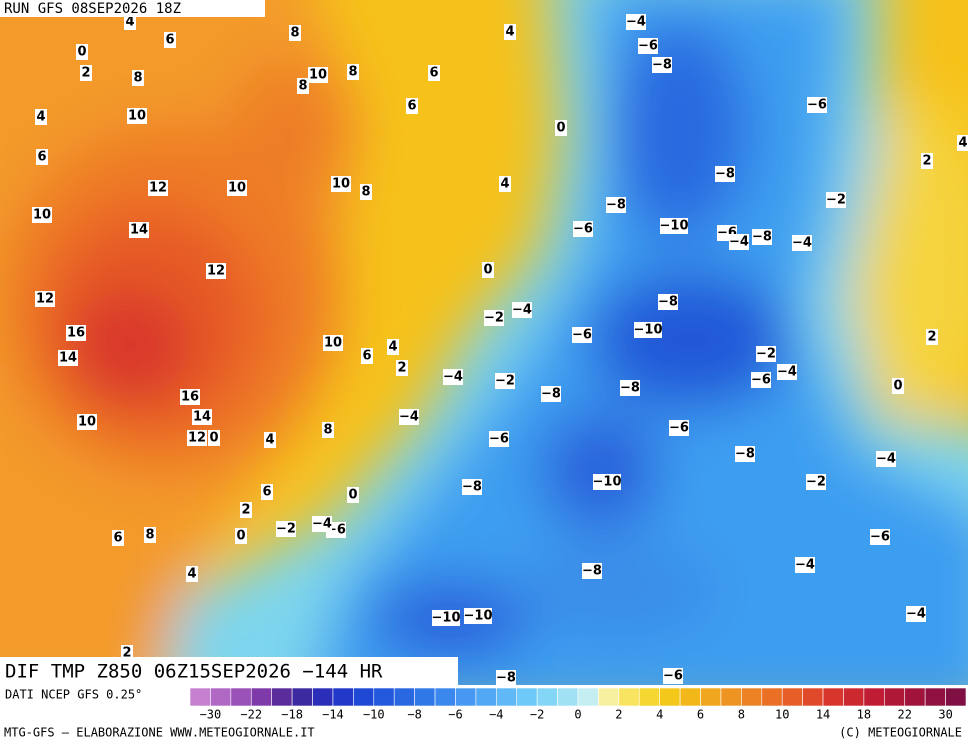 This screenshot has height=745, width=968. Describe the element at coordinates (216, 271) in the screenshot. I see `contour-label: 12` at that location.